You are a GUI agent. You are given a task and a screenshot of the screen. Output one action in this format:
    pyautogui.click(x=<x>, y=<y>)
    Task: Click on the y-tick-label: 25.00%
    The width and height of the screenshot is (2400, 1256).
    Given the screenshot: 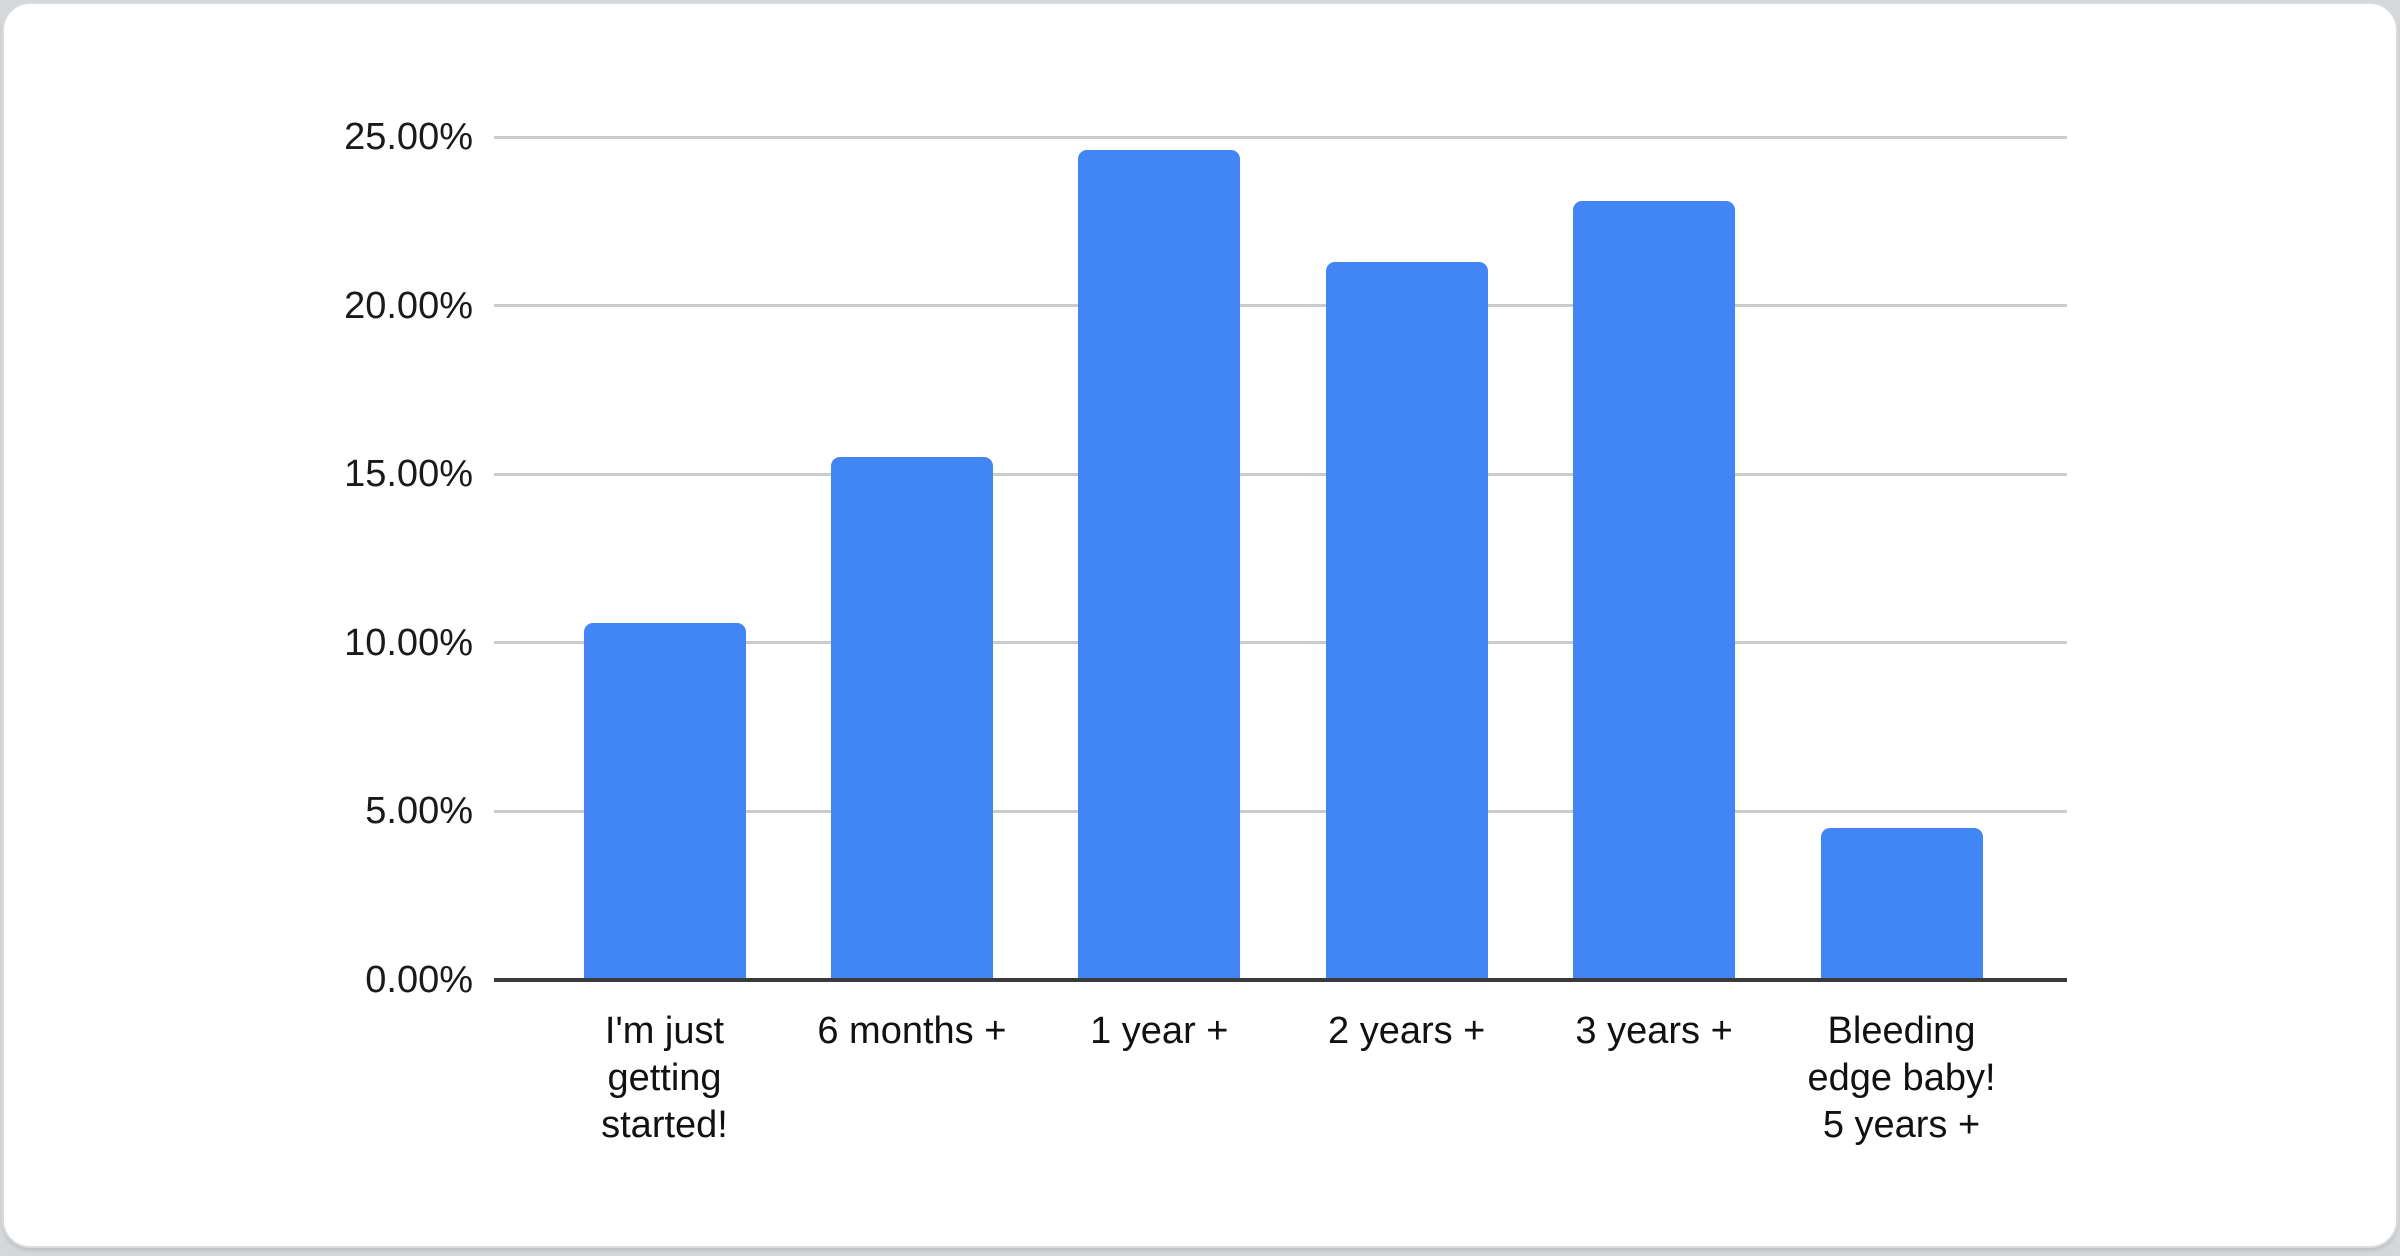 What is the action you would take?
    pyautogui.click(x=408, y=137)
    